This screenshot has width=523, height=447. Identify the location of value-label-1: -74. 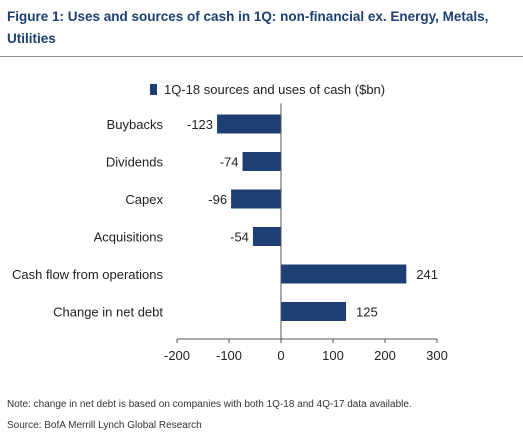
(229, 162).